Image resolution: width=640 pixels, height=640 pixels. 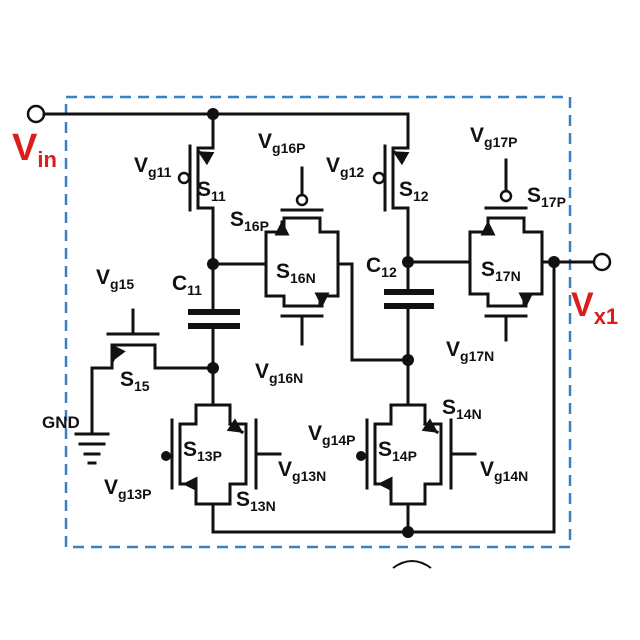 What do you see at coordinates (218, 114) in the screenshot?
I see `input-rail` at bounding box center [218, 114].